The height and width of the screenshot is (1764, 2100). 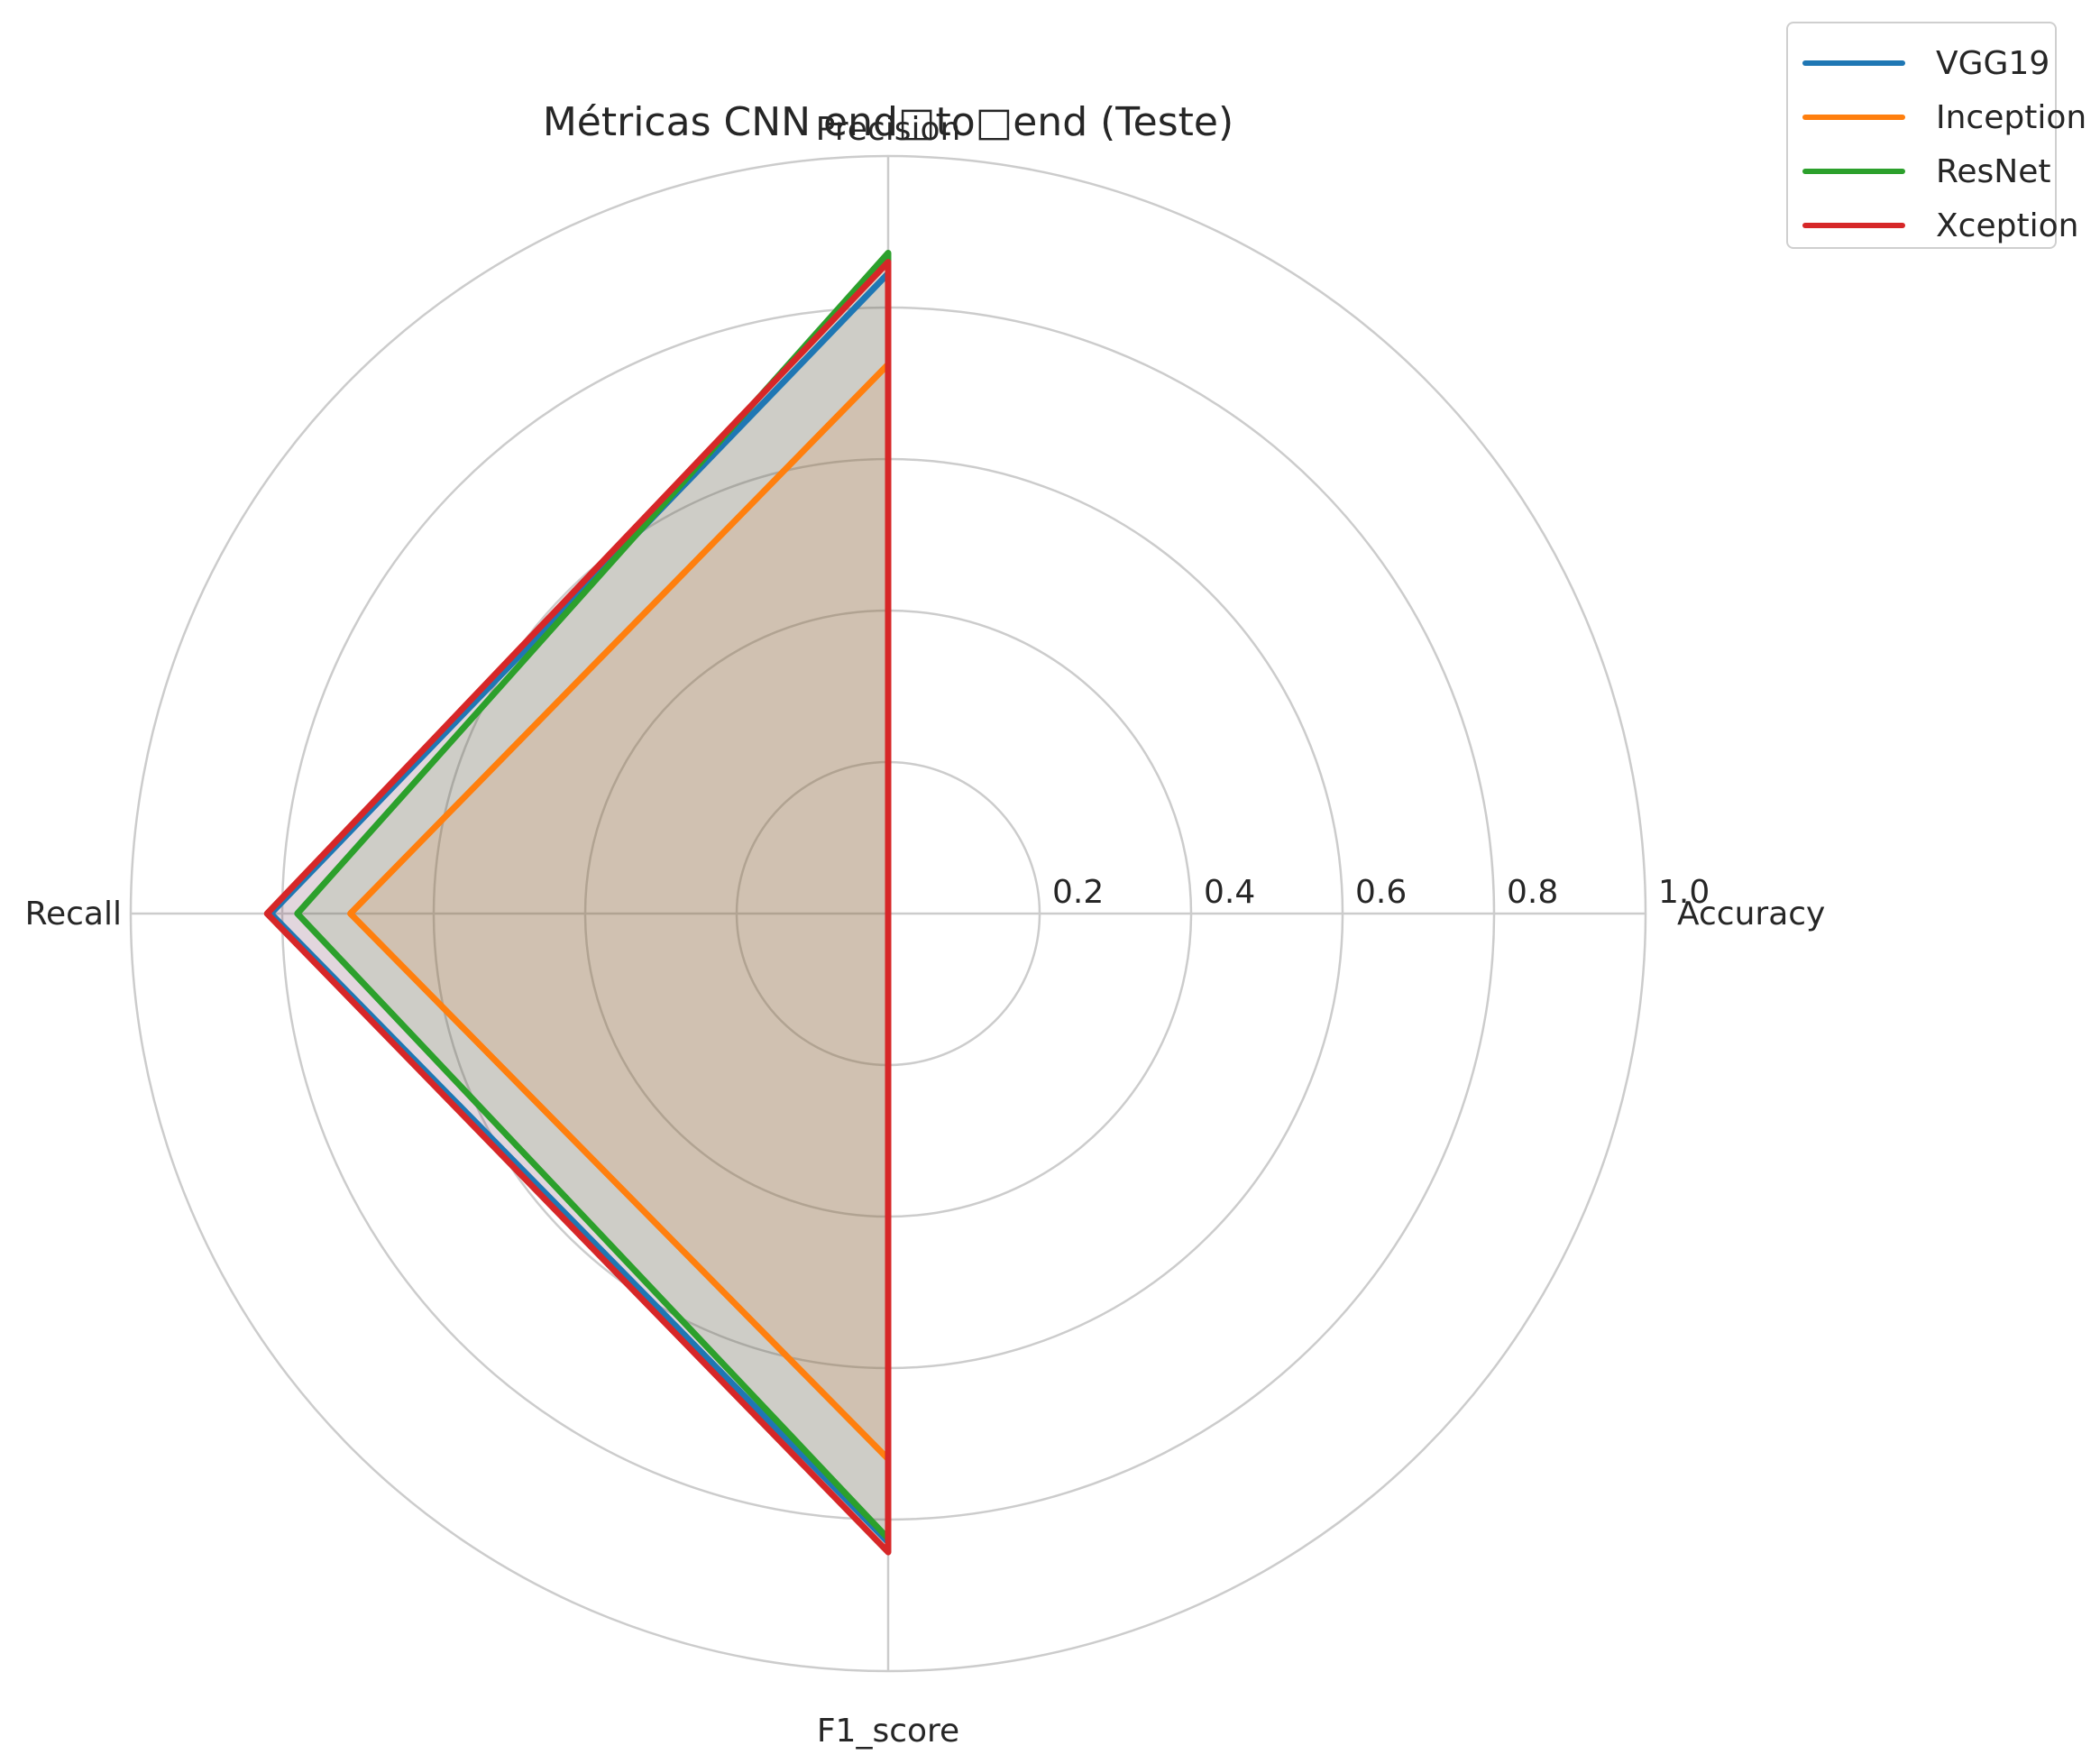 What do you see at coordinates (1078, 892) in the screenshot?
I see `radial-tick-label: 0.2` at bounding box center [1078, 892].